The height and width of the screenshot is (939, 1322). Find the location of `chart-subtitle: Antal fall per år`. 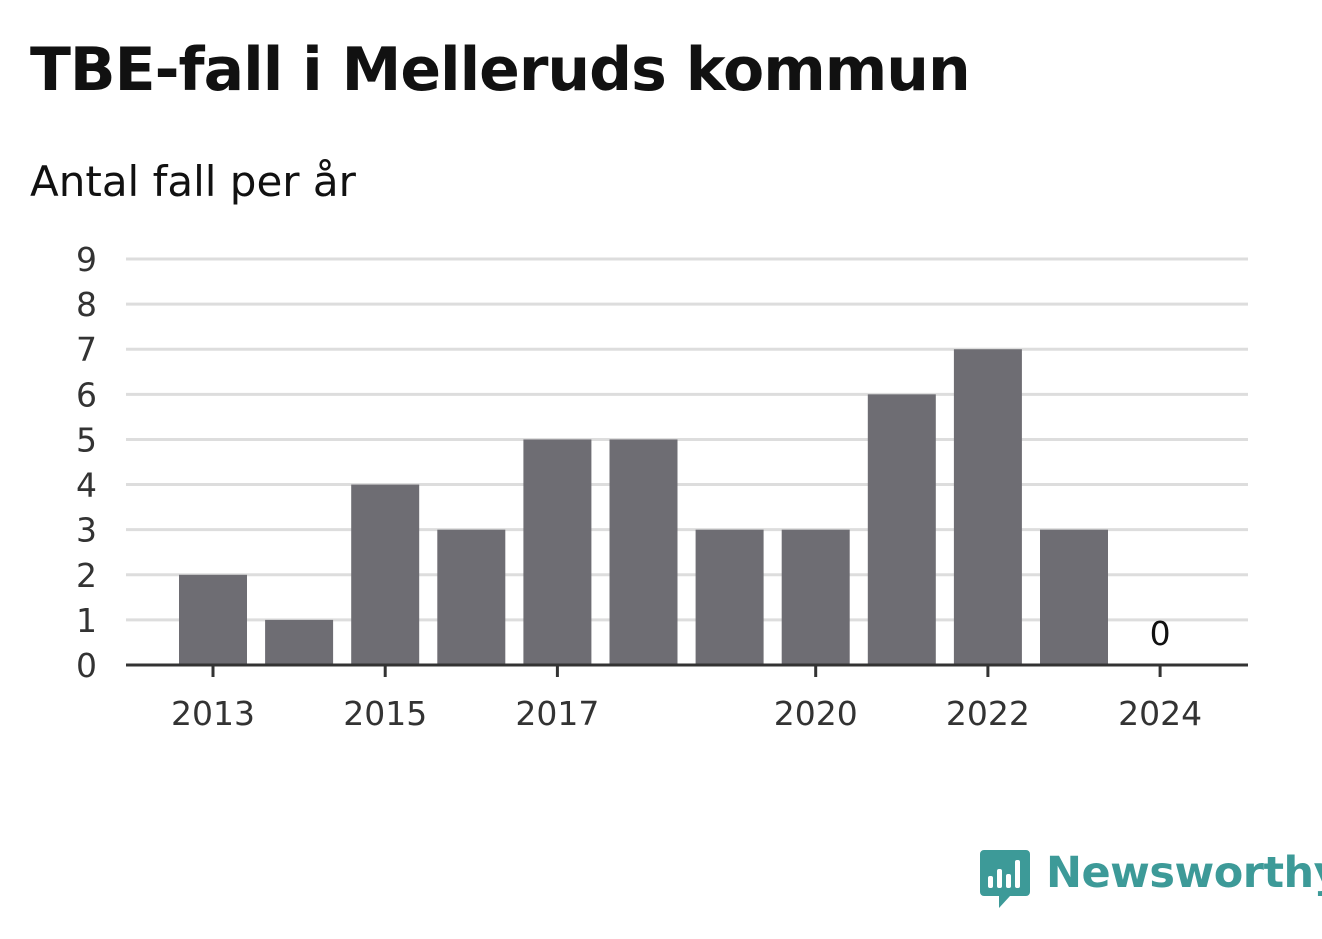

chart-subtitle: Antal fall per år is located at coordinates (193, 181).